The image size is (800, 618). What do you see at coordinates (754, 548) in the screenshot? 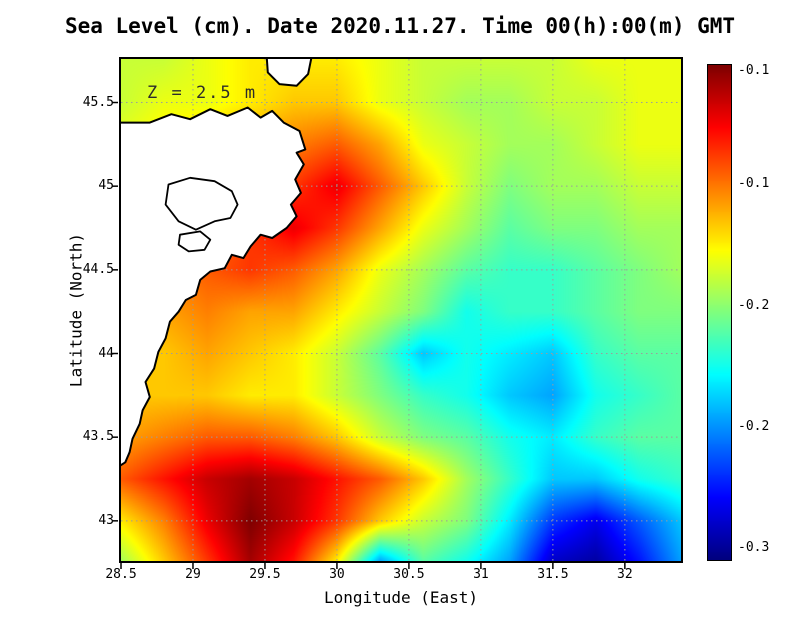
I see `colorbar-tick-label: -0.3` at bounding box center [754, 548].